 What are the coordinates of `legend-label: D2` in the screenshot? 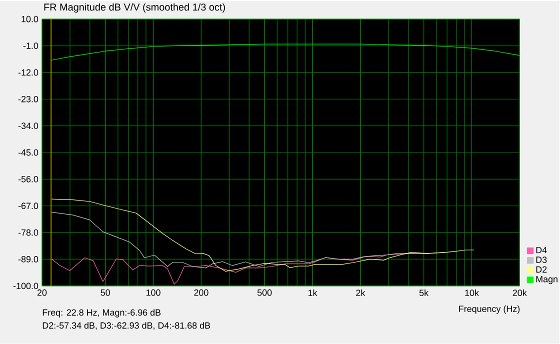 It's located at (541, 269).